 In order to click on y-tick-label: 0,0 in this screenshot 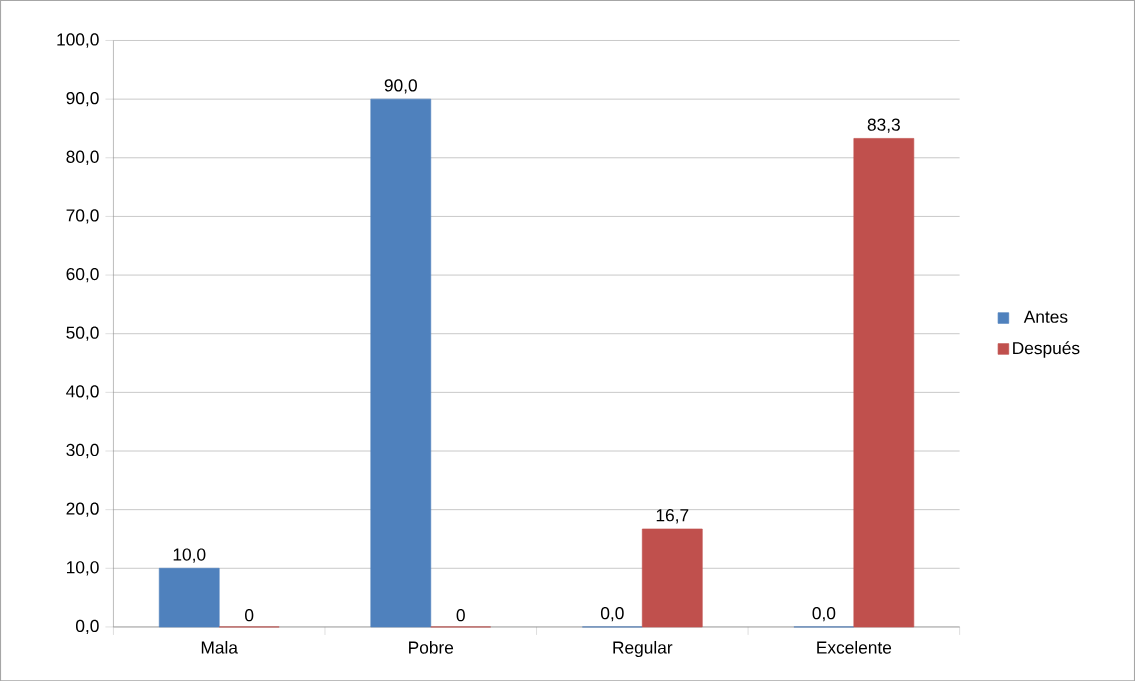, I will do `click(87, 626)`.